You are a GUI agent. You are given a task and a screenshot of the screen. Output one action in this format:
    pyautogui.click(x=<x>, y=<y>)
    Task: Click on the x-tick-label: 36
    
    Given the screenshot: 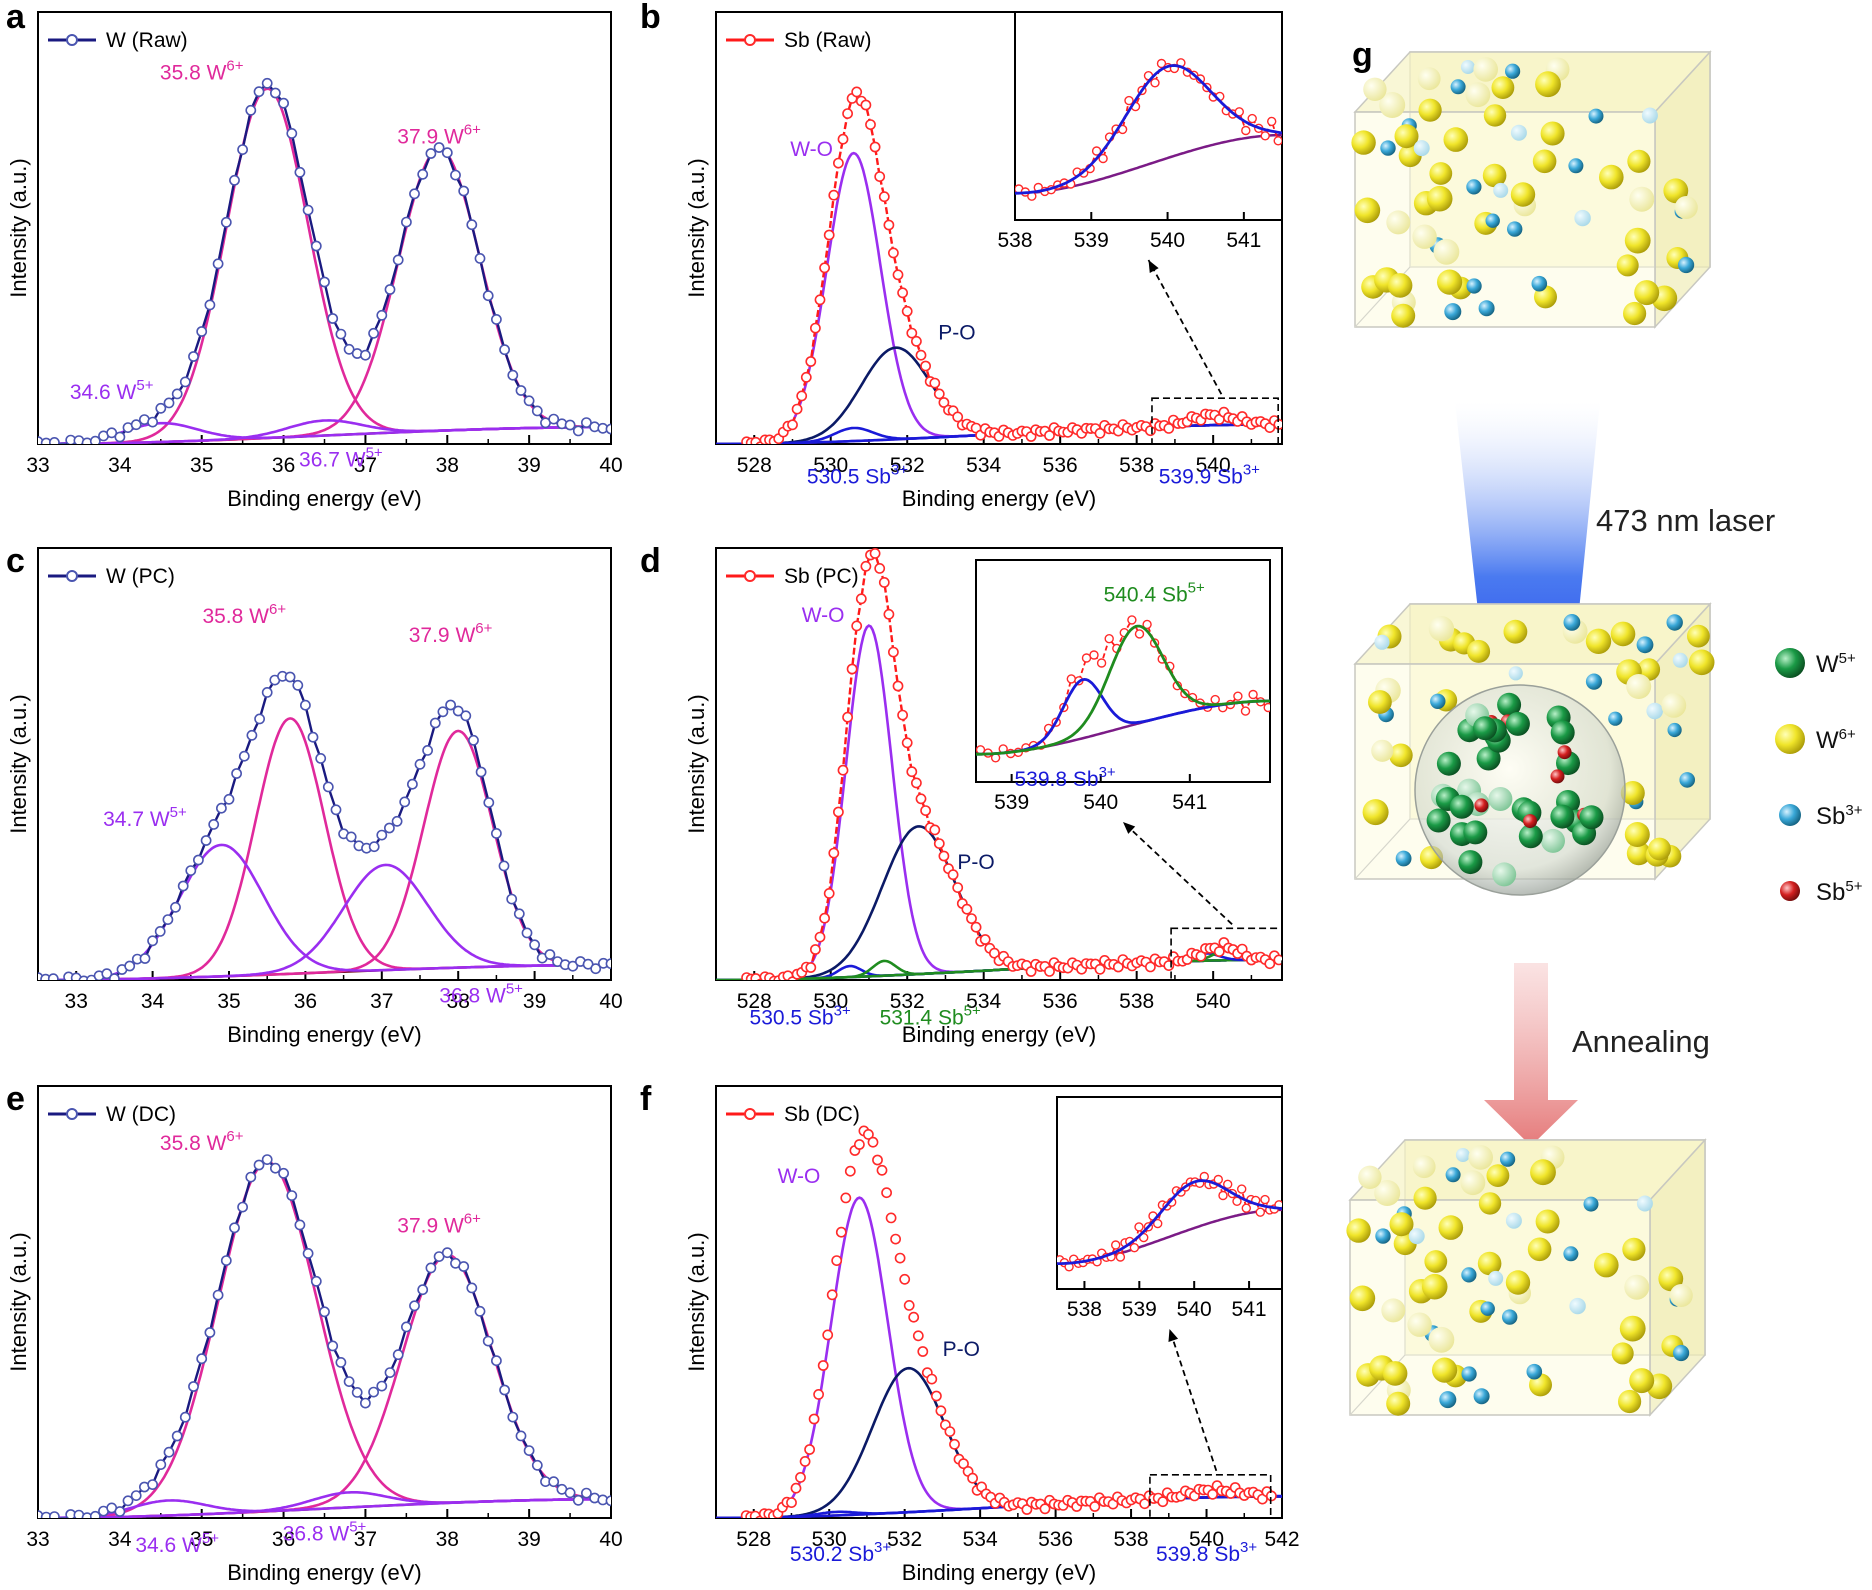 What is the action you would take?
    pyautogui.click(x=283, y=465)
    